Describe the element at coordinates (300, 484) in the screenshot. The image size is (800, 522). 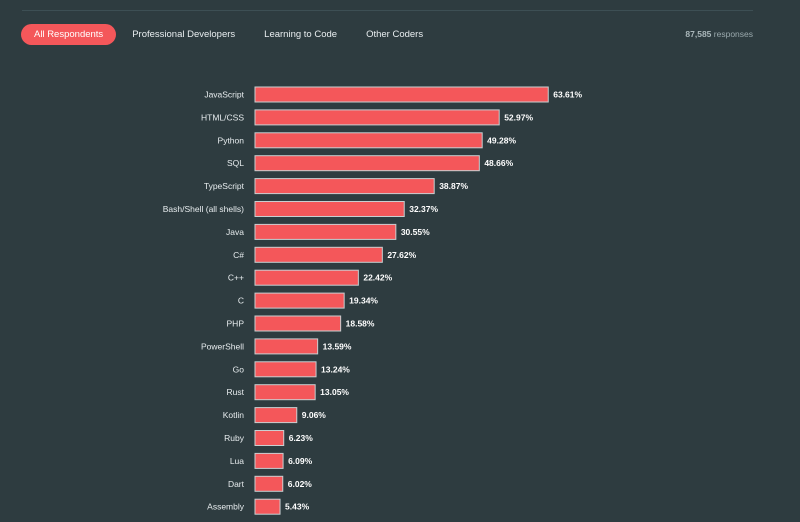
I see `value-label: 6.02%` at that location.